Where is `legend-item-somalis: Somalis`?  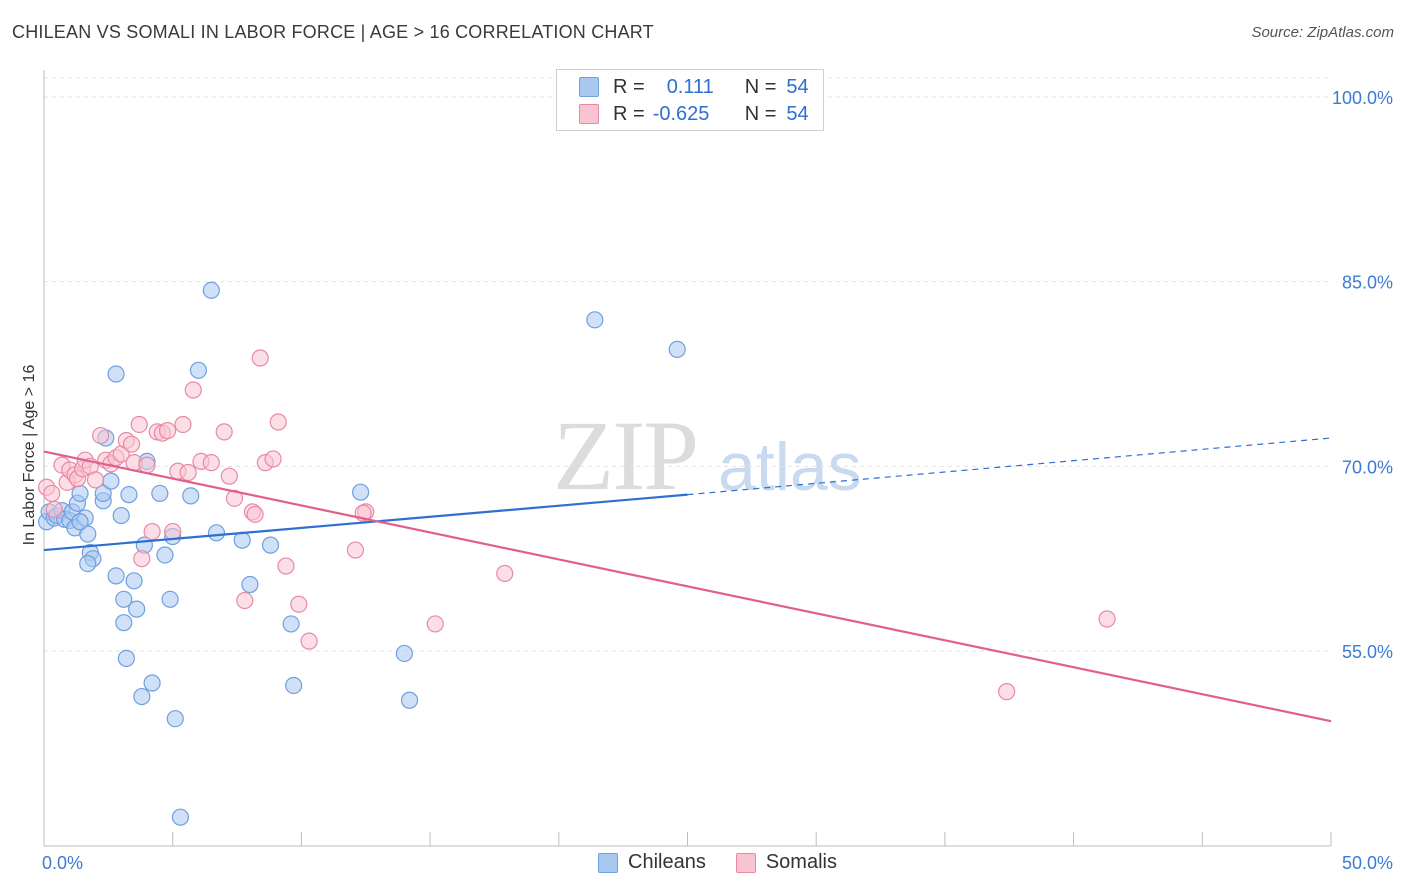
legend-item-somalis: Somalis is located at coordinates (786, 862).